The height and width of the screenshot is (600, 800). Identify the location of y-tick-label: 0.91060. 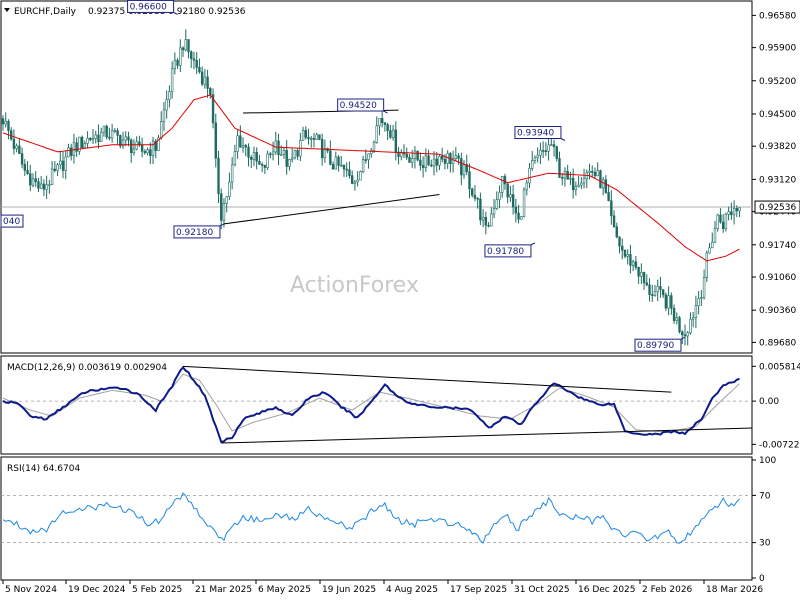
(777, 278).